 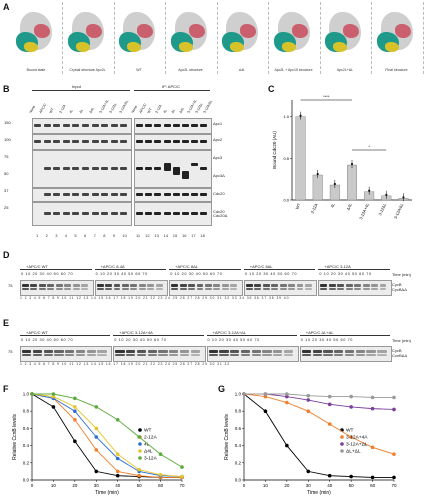 What do you see at coordinates (37, 266) in the screenshot?
I see `condition-label: +APC/C WT` at bounding box center [37, 266].